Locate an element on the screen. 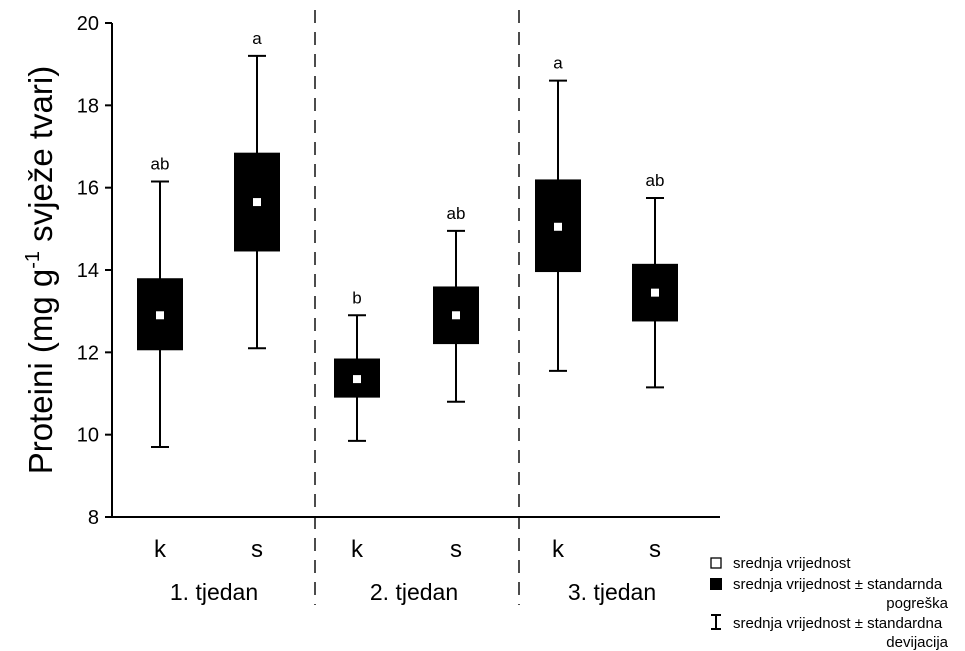 Image resolution: width=965 pixels, height=651 pixels. box-2-tjedan-k: b is located at coordinates (357, 365).